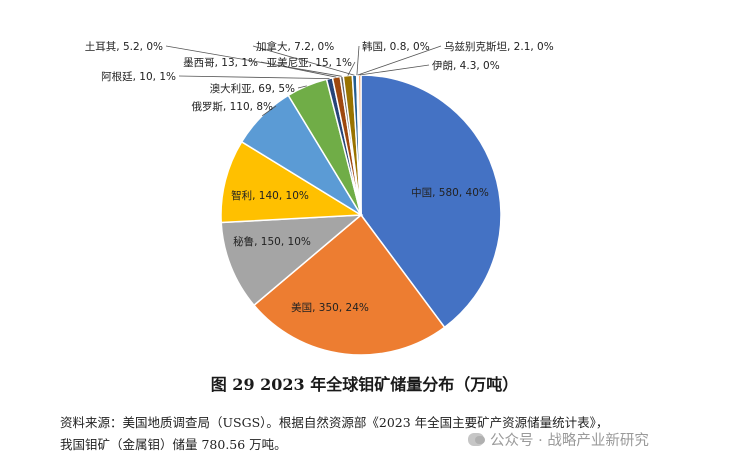  What do you see at coordinates (569, 441) in the screenshot?
I see `watermark-text: 公众号 · 战略产业新研究` at bounding box center [569, 441].